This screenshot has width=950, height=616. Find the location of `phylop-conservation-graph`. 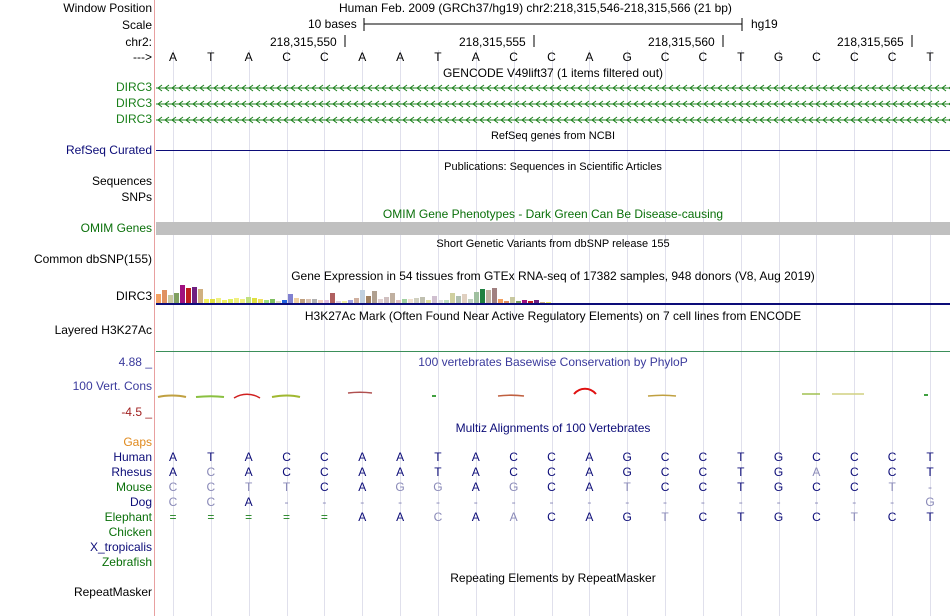

phylop-conservation-graph is located at coordinates (553, 394).